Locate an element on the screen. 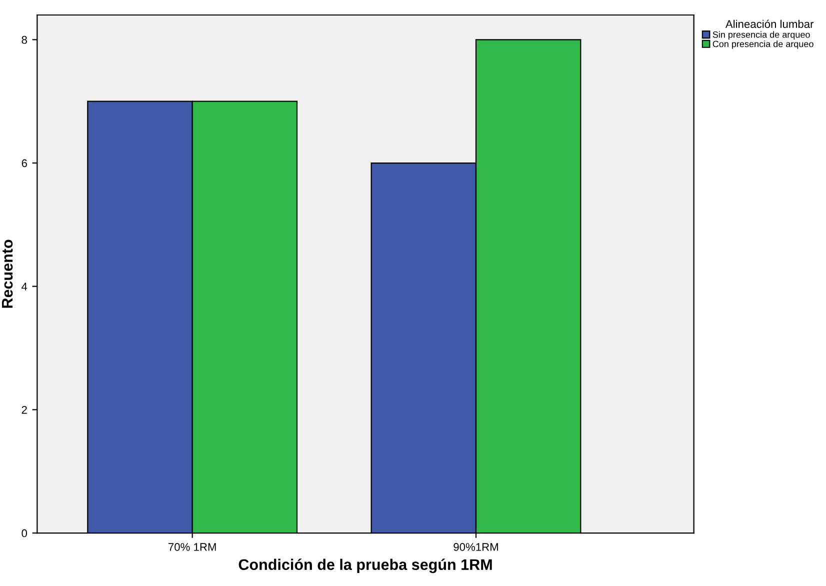 The width and height of the screenshot is (826, 586). legend-title: Alineación lumbar is located at coordinates (769, 24).